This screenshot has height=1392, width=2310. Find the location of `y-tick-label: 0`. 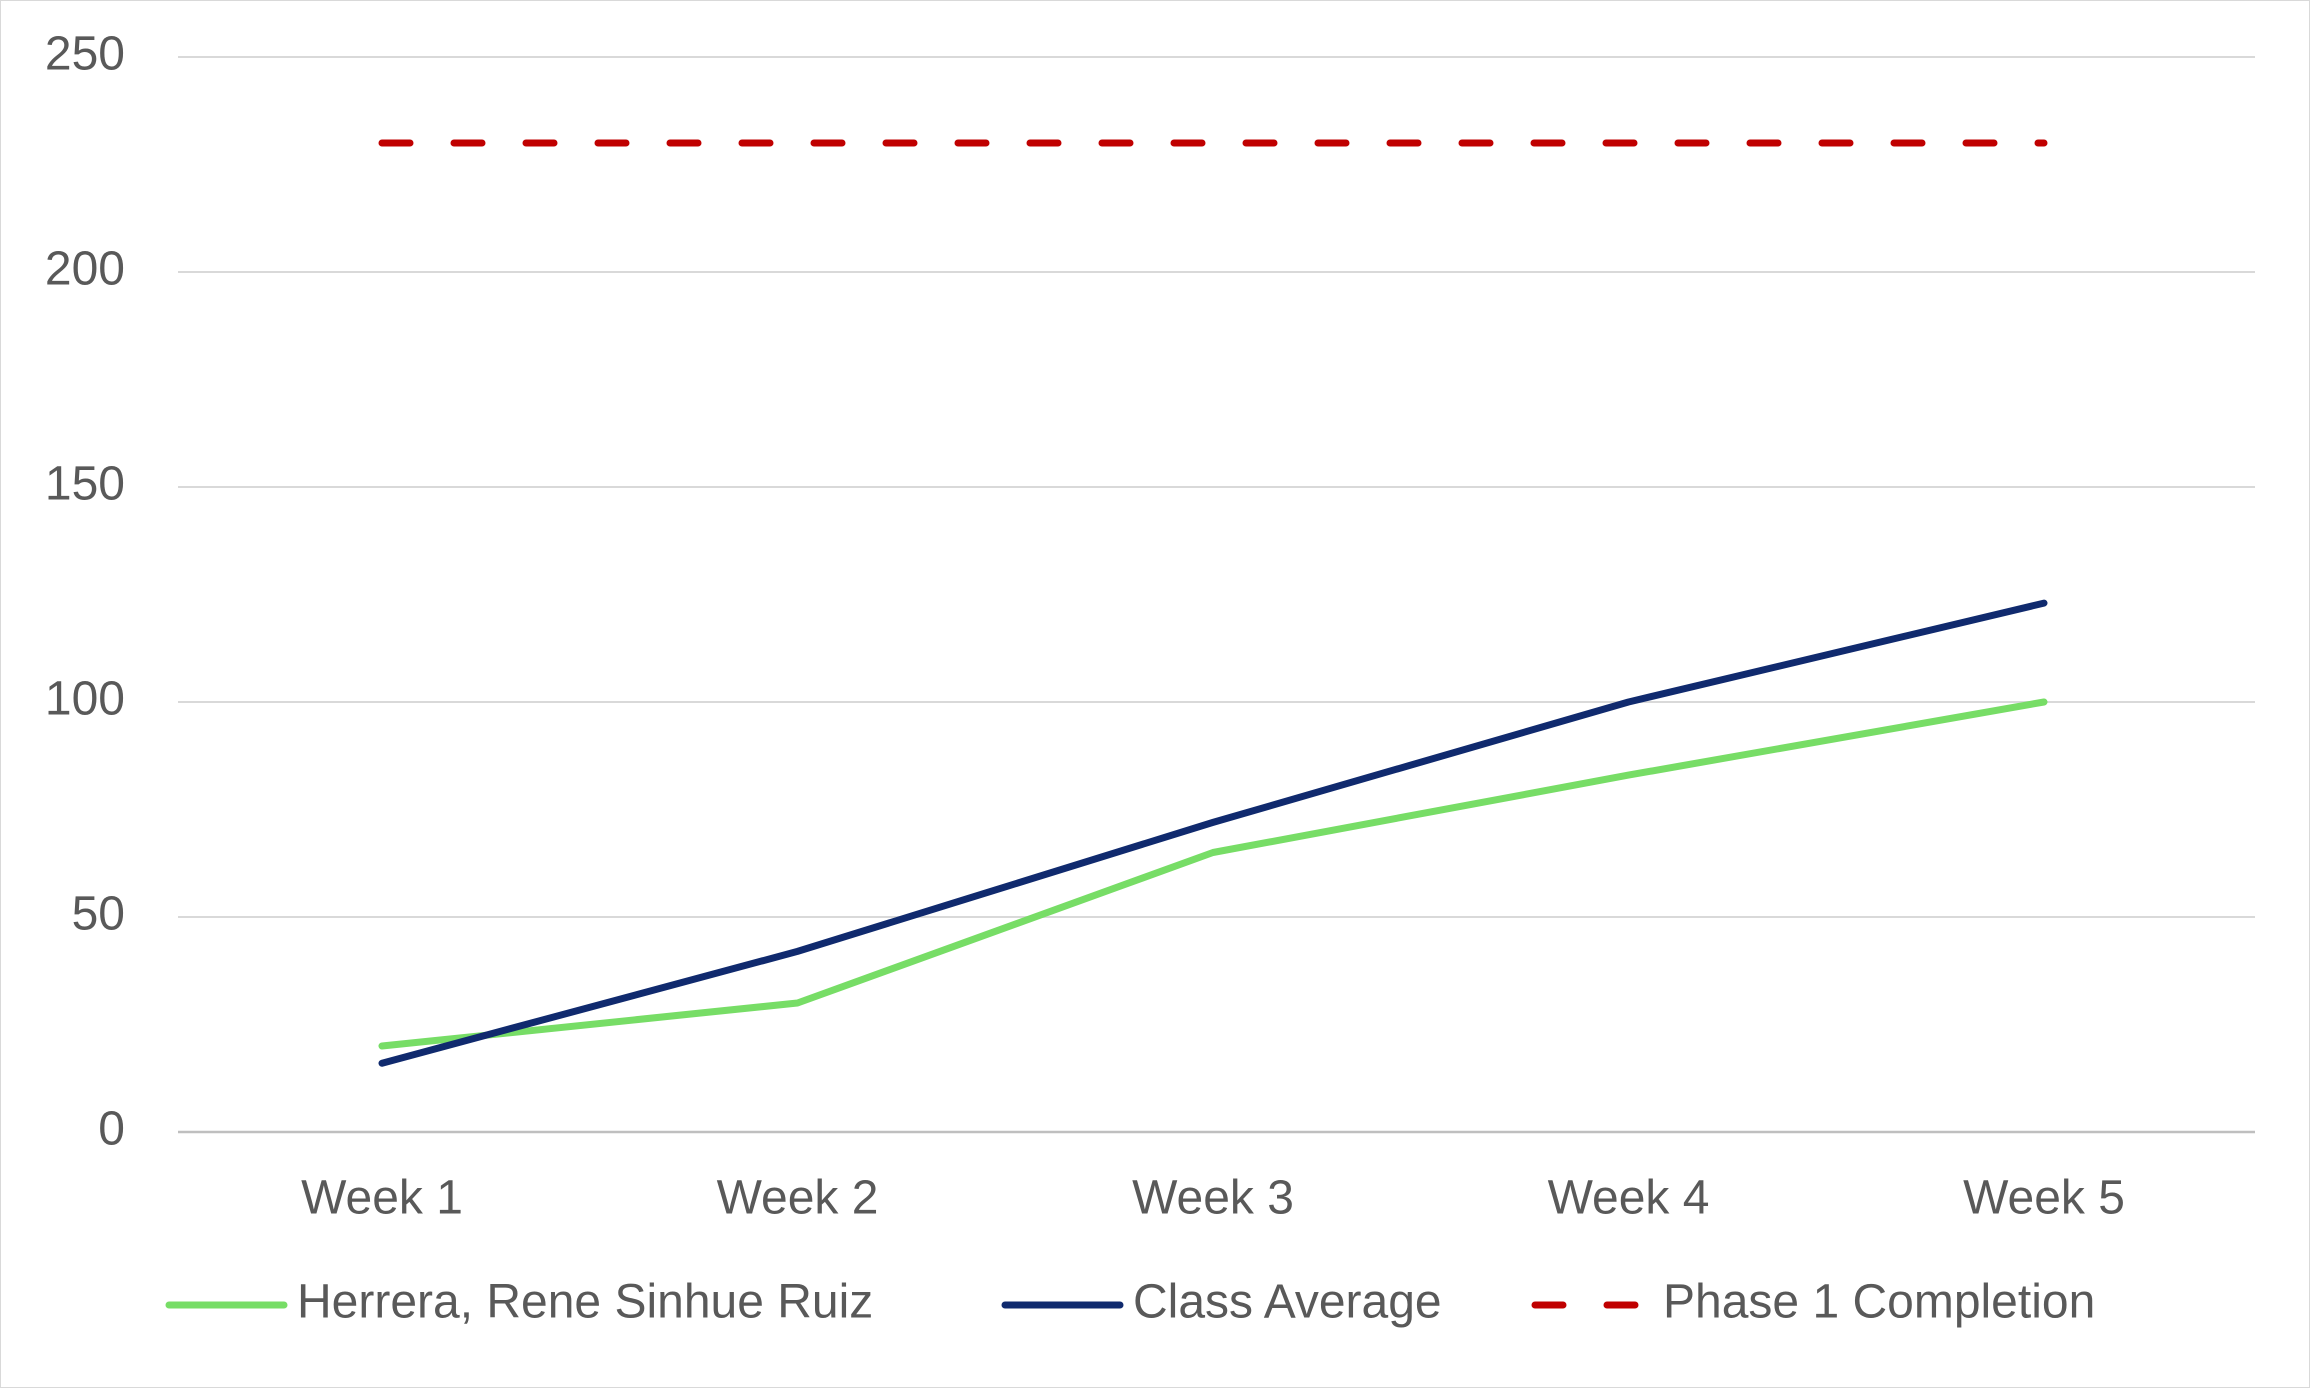

y-tick-label: 0 is located at coordinates (111, 1129).